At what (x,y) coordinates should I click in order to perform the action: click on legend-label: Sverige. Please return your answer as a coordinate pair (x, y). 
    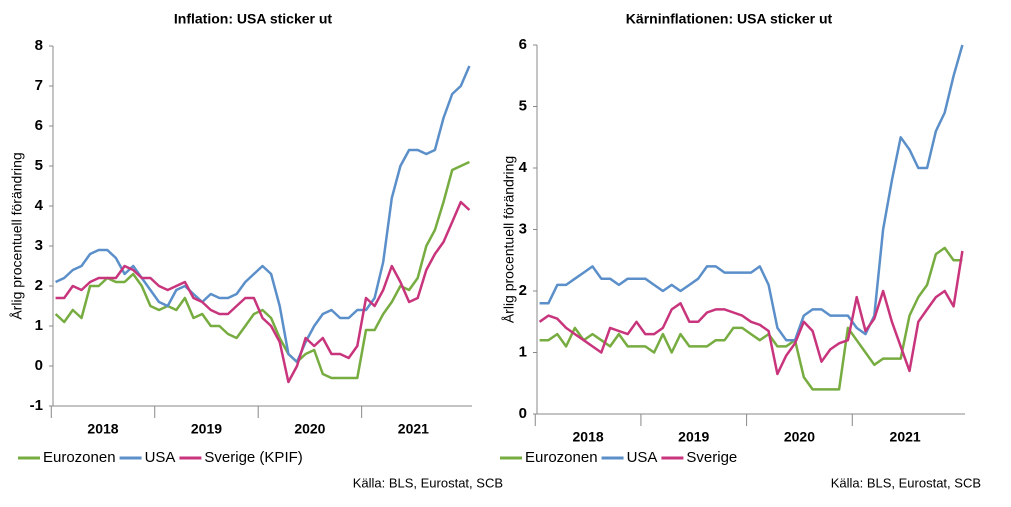
    Looking at the image, I should click on (711, 457).